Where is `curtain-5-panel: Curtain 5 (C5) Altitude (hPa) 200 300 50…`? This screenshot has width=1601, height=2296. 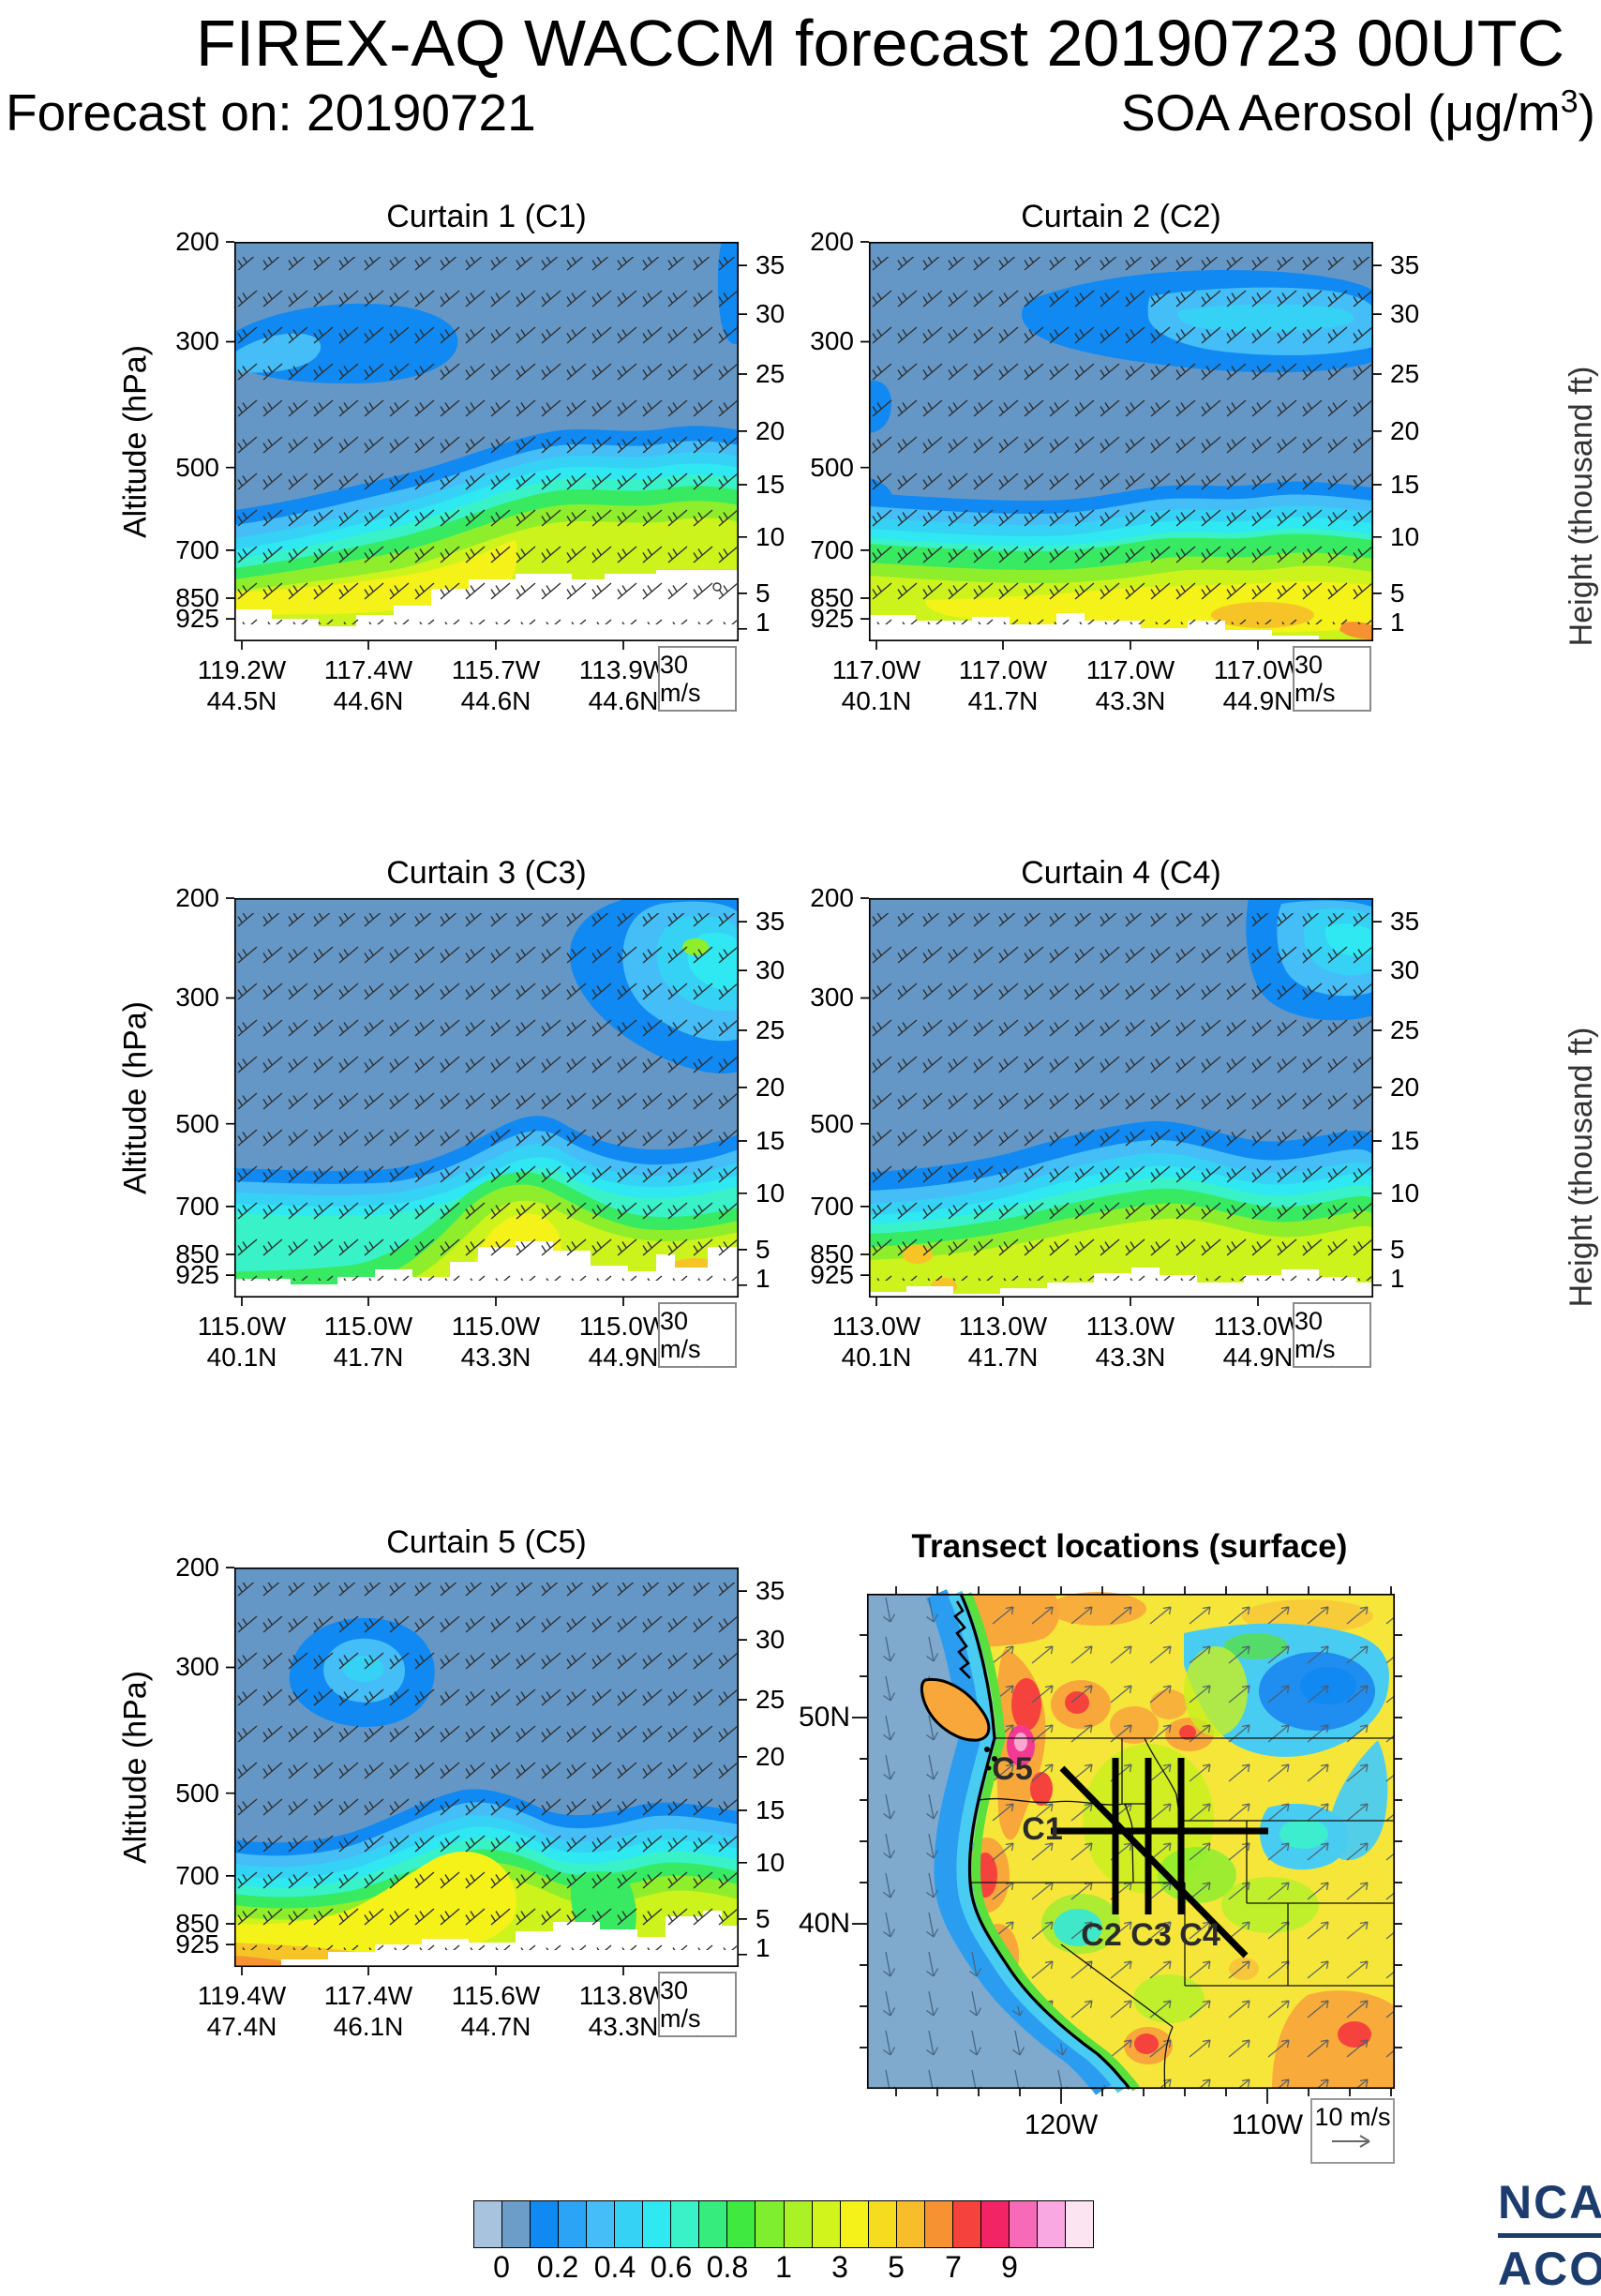 curtain-5-panel: Curtain 5 (C5) Altitude (hPa) 200 300 50… is located at coordinates (452, 1782).